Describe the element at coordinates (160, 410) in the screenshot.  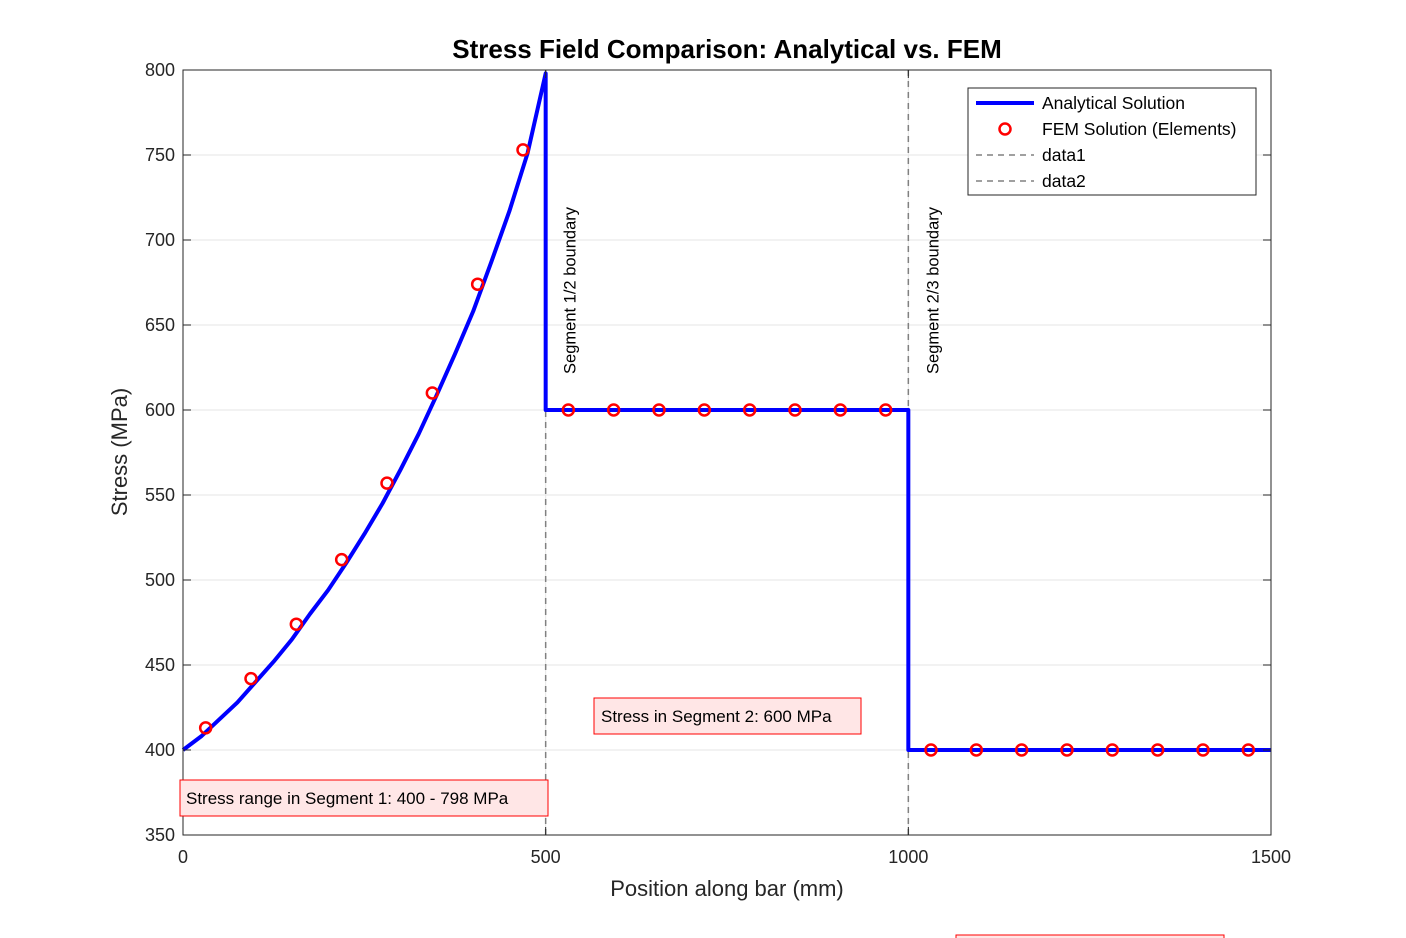
I see `y-tick-label: 600` at that location.